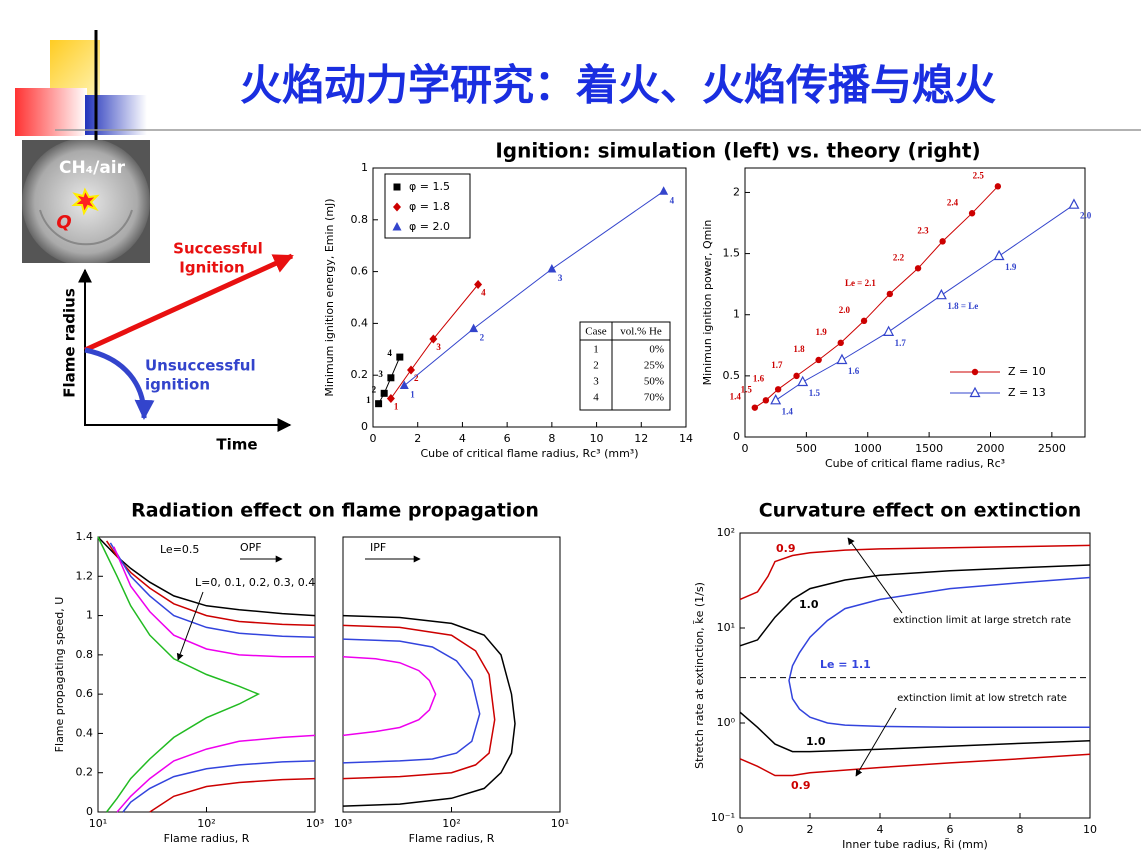 Image resolution: width=1141 pixels, height=856 pixels. I want to click on failure-label: ignition, so click(177, 385).